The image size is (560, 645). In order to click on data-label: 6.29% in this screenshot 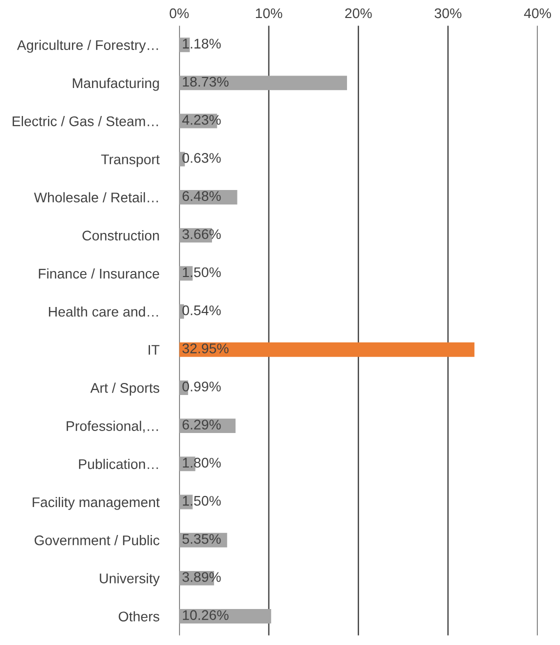, I will do `click(201, 425)`.